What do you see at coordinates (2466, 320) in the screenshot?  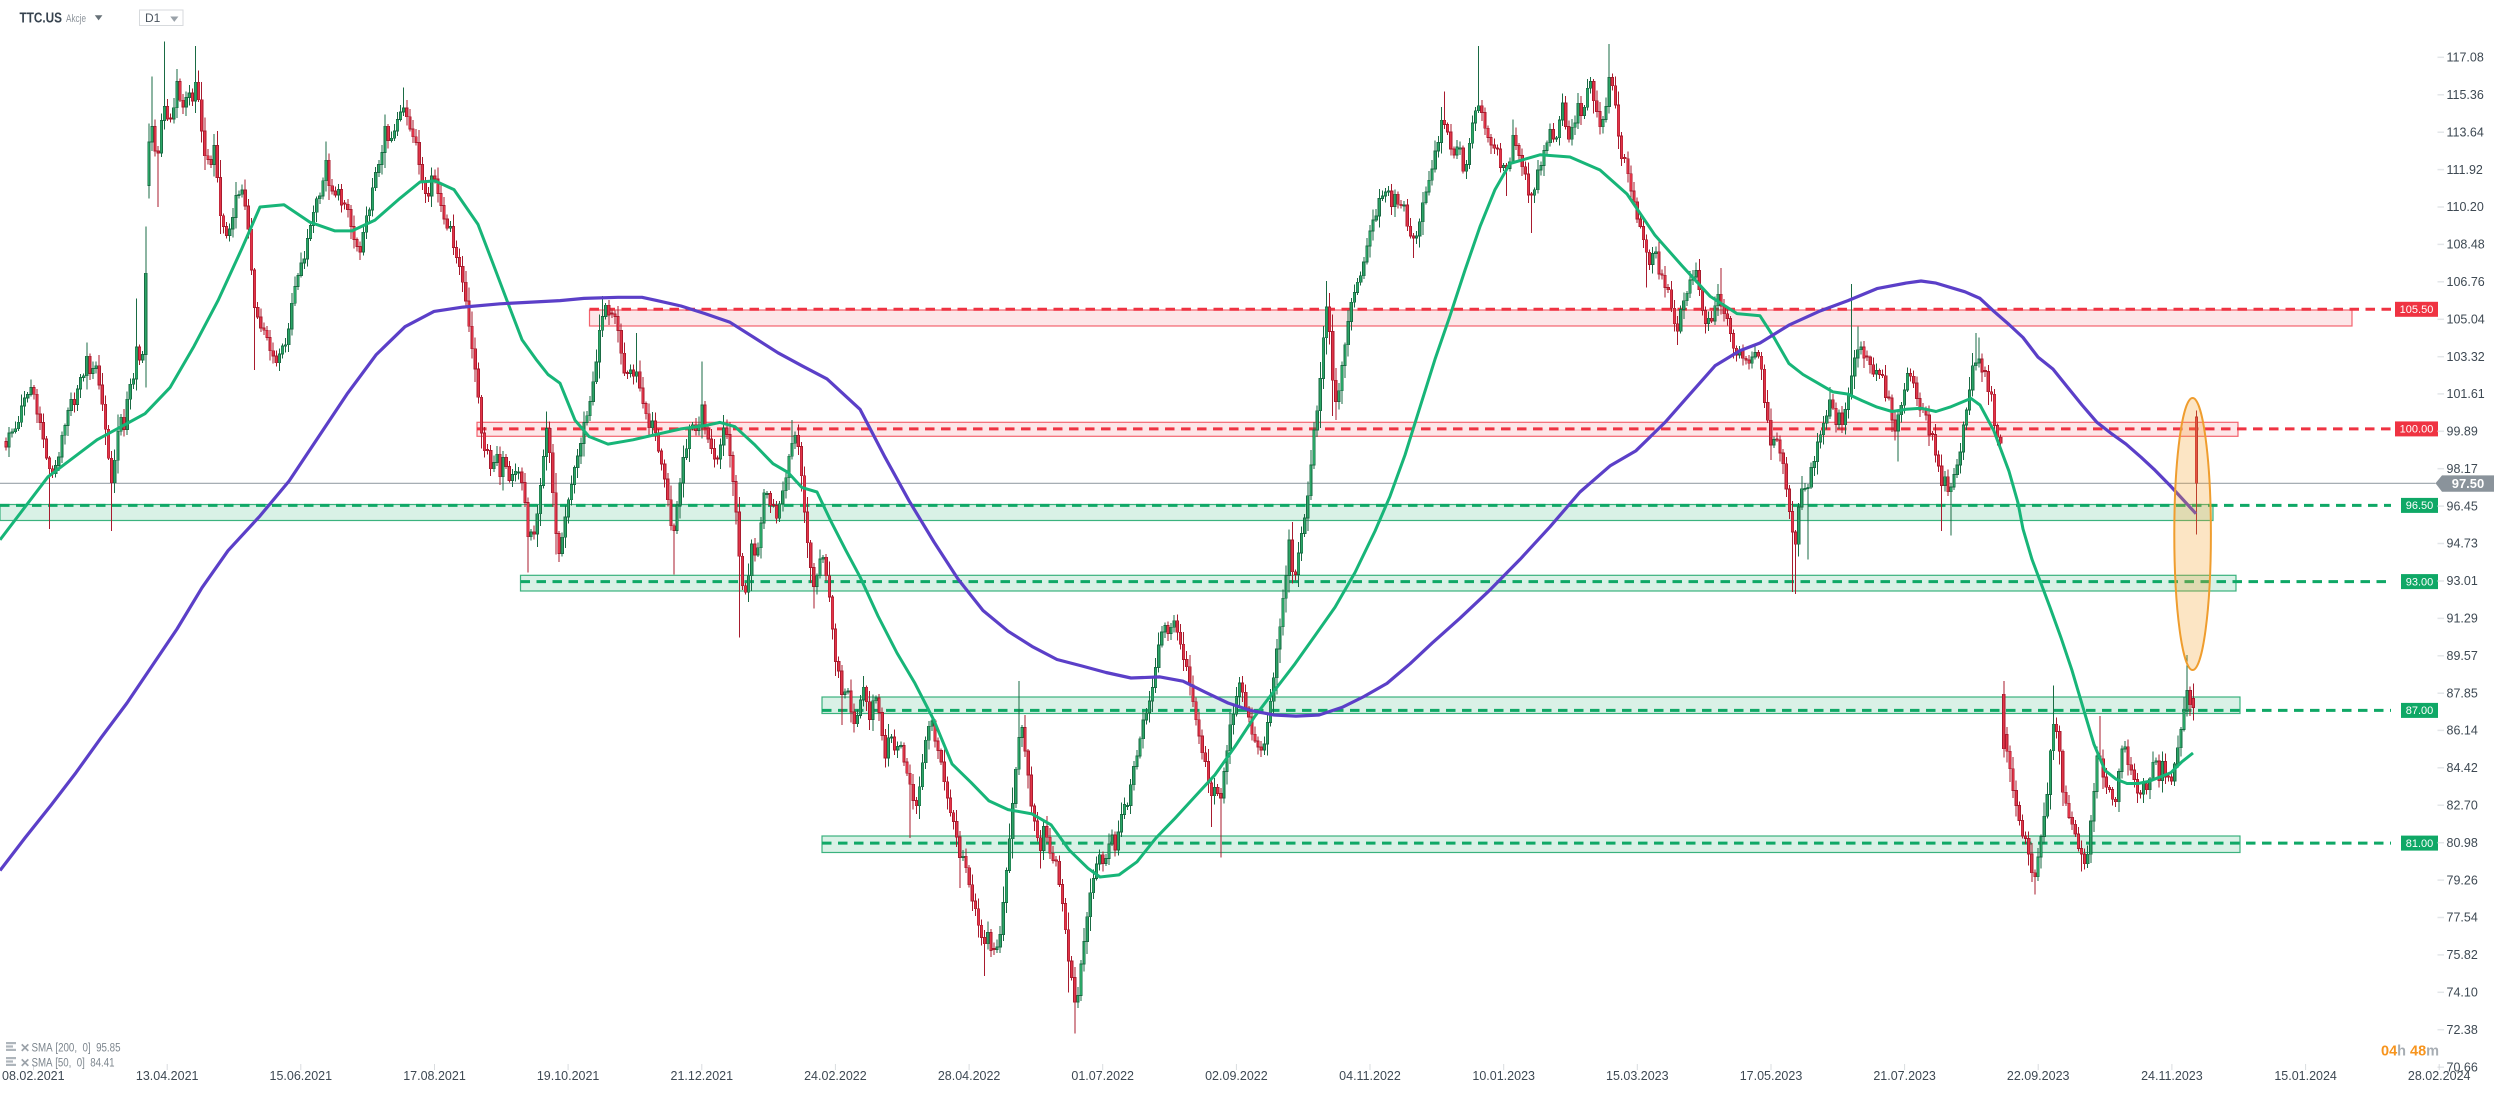 I see `svg-text: 105.04` at bounding box center [2466, 320].